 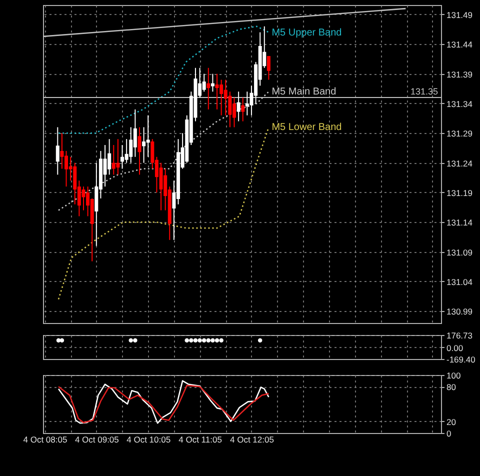 I want to click on y-tick-label: 100, so click(x=453, y=375).